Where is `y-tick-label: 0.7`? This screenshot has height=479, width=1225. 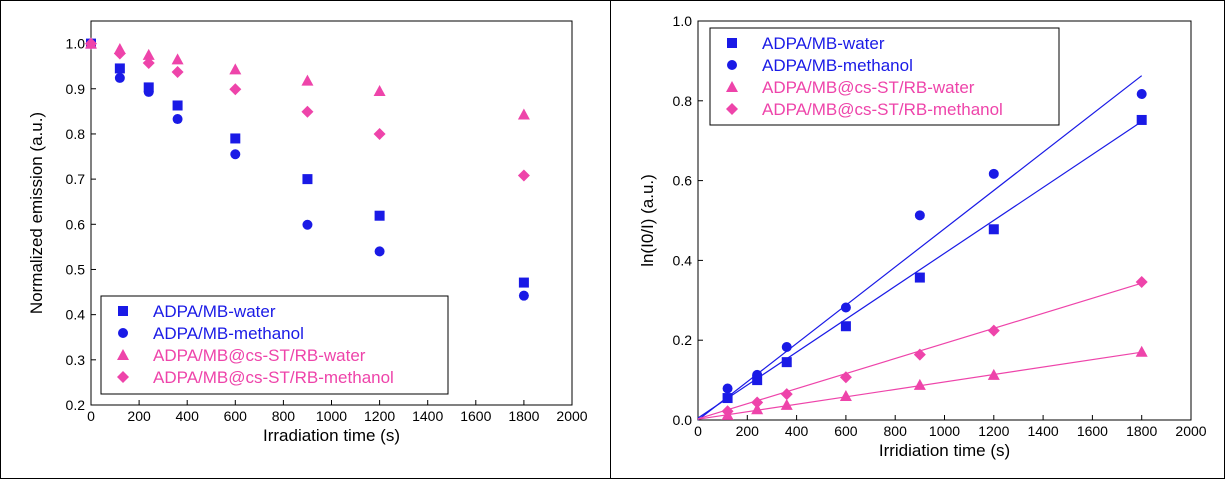
y-tick-label: 0.7 is located at coordinates (76, 179).